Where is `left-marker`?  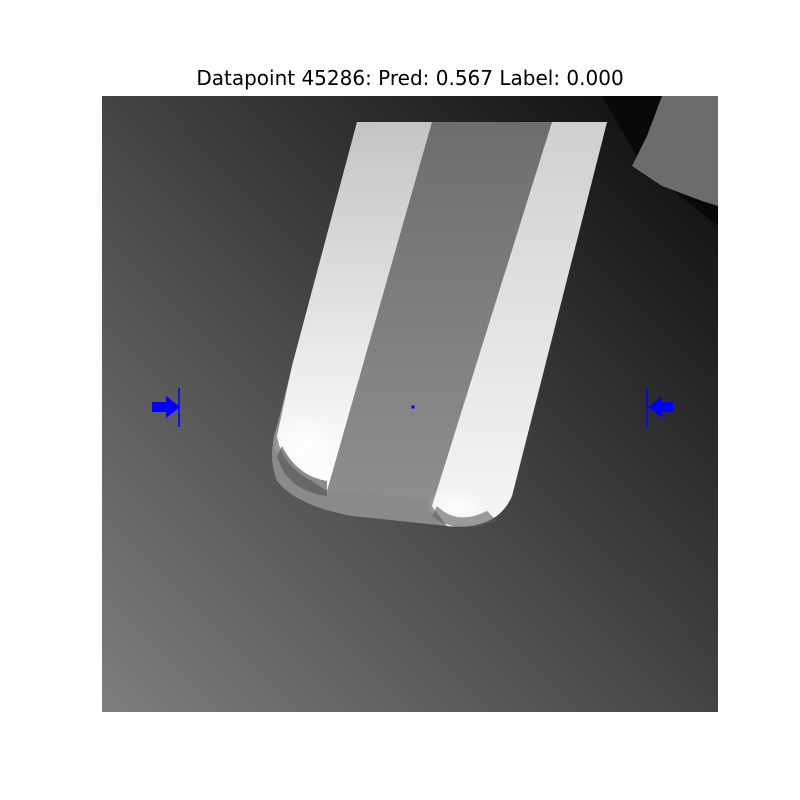
left-marker is located at coordinates (166, 407).